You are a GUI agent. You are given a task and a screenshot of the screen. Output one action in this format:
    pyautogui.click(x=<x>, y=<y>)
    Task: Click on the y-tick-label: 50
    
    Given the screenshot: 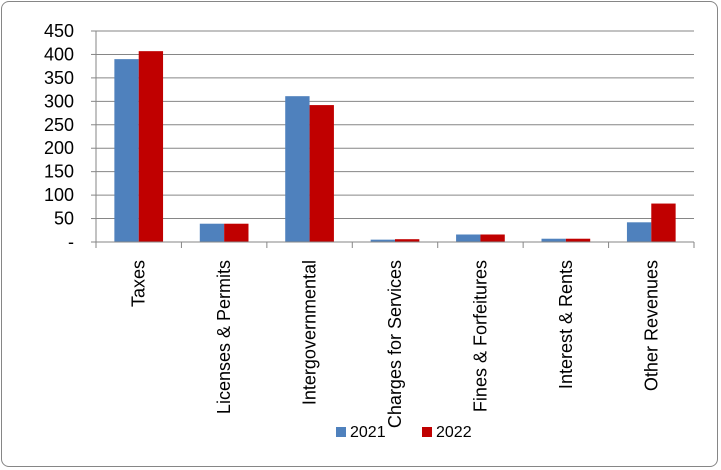 What is the action you would take?
    pyautogui.click(x=64, y=219)
    